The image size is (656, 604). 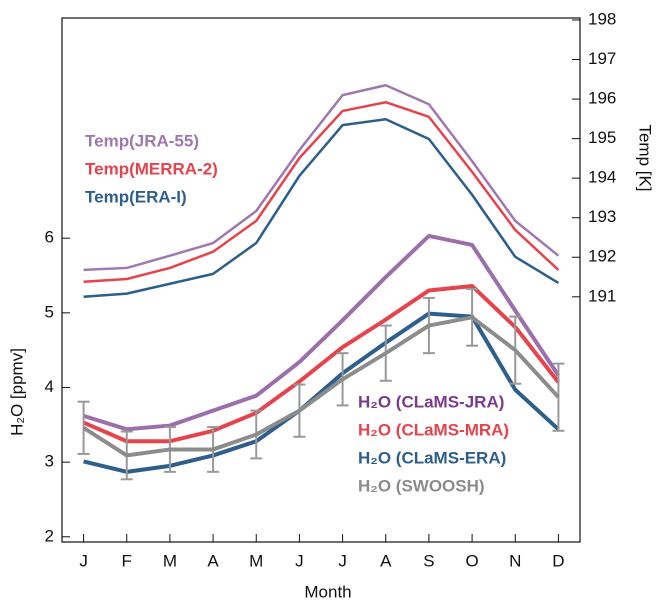 What do you see at coordinates (431, 401) in the screenshot?
I see `legend-label: H₂O (CLaMS-JRA)` at bounding box center [431, 401].